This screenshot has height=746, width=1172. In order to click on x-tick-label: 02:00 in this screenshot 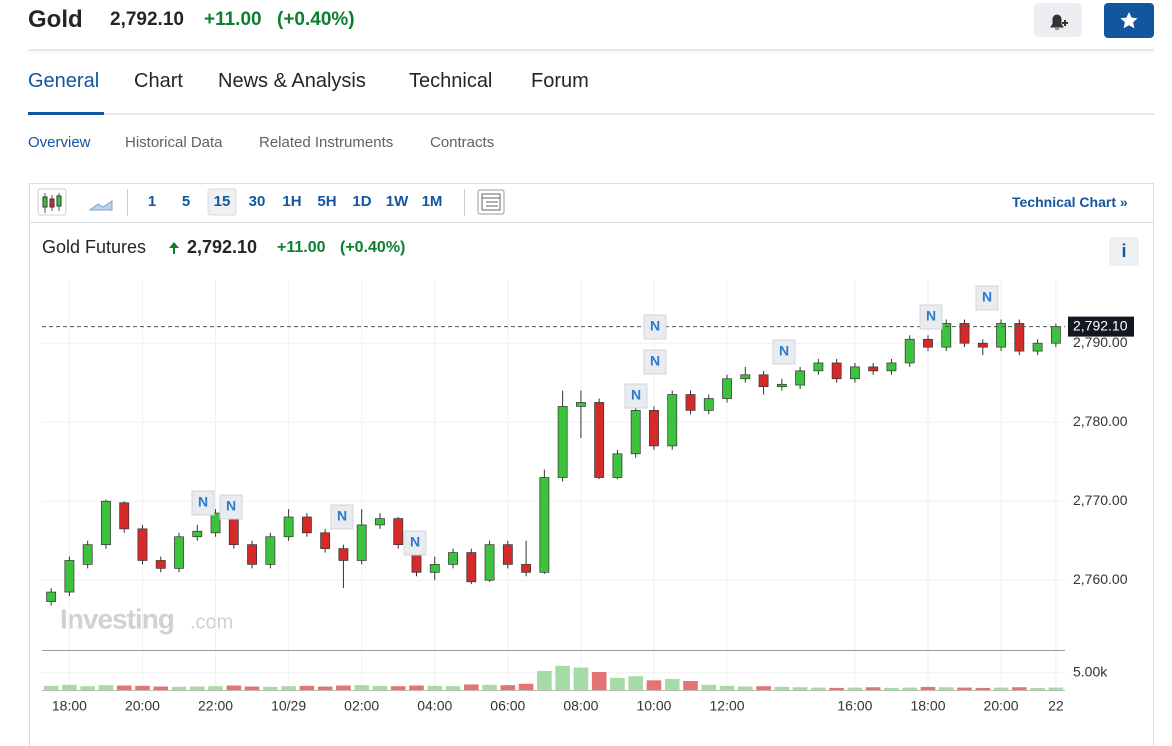, I will do `click(361, 706)`.